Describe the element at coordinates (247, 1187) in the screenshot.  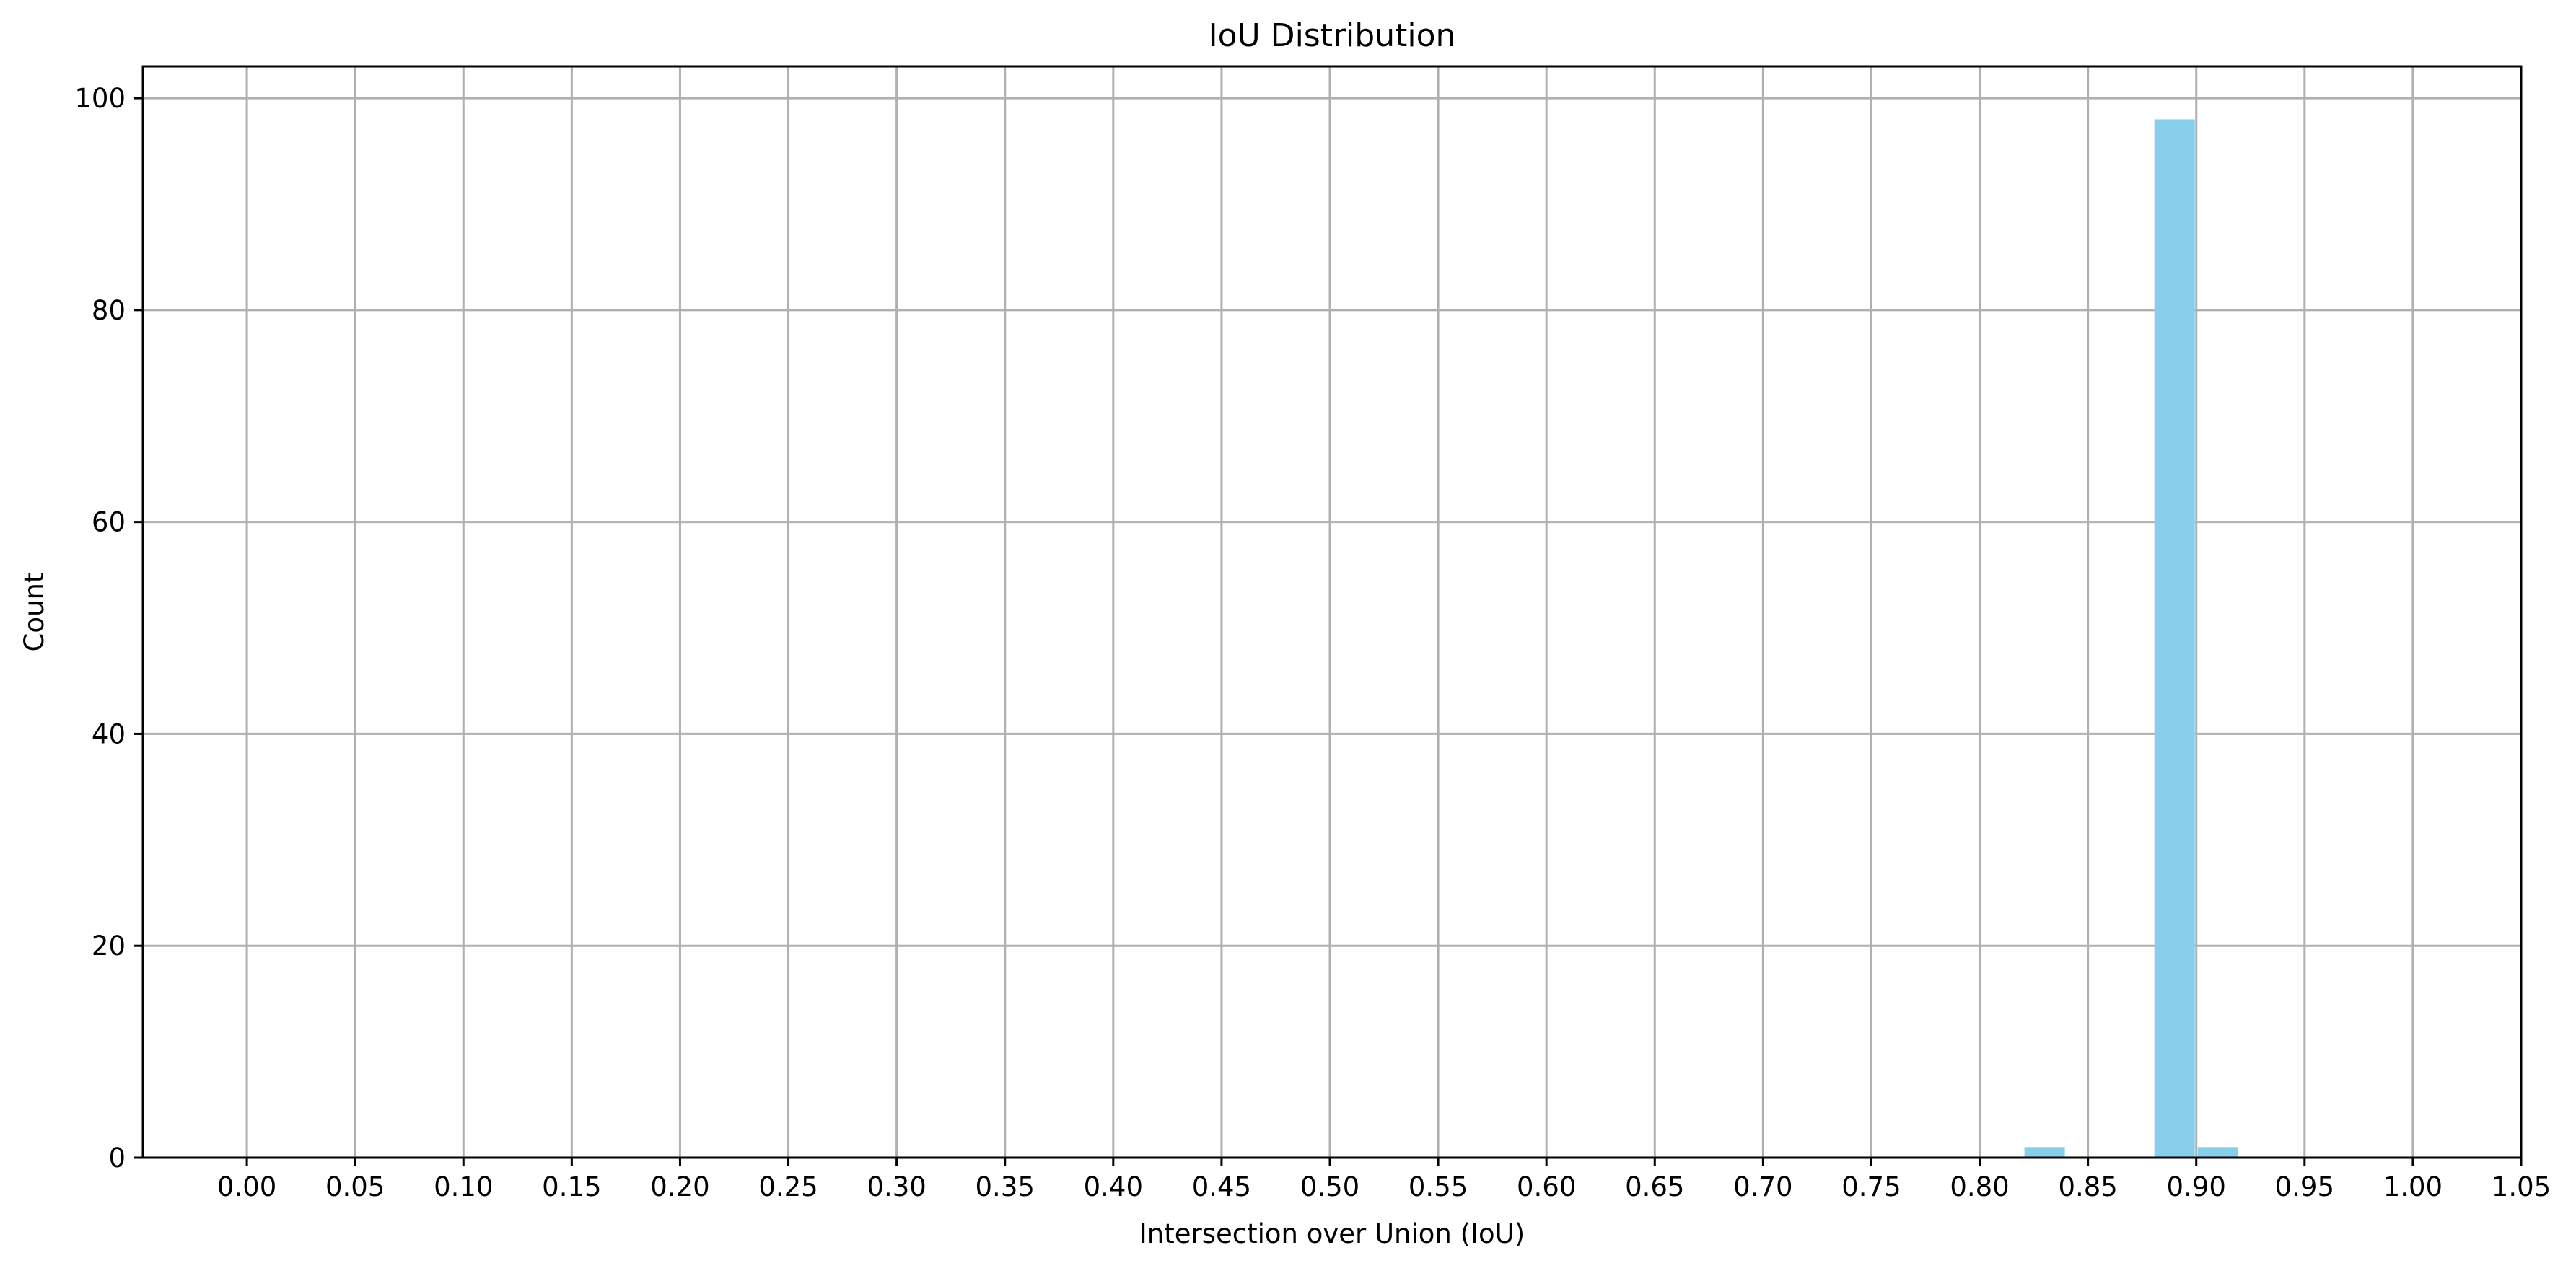
I see `x-tick-label: 0.00` at that location.